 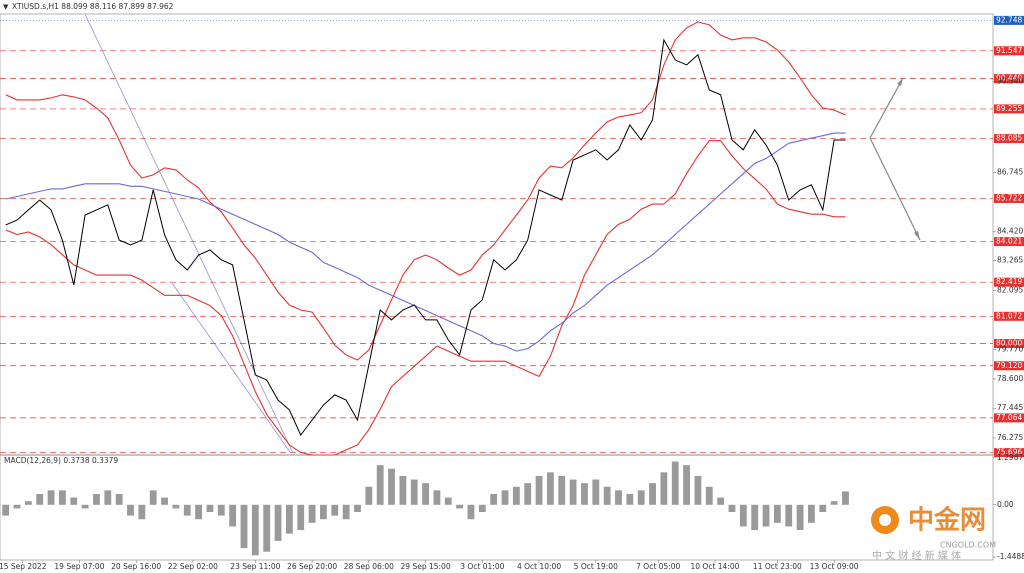 What do you see at coordinates (777, 566) in the screenshot?
I see `x-tick-label: 11 Oct 23:00` at bounding box center [777, 566].